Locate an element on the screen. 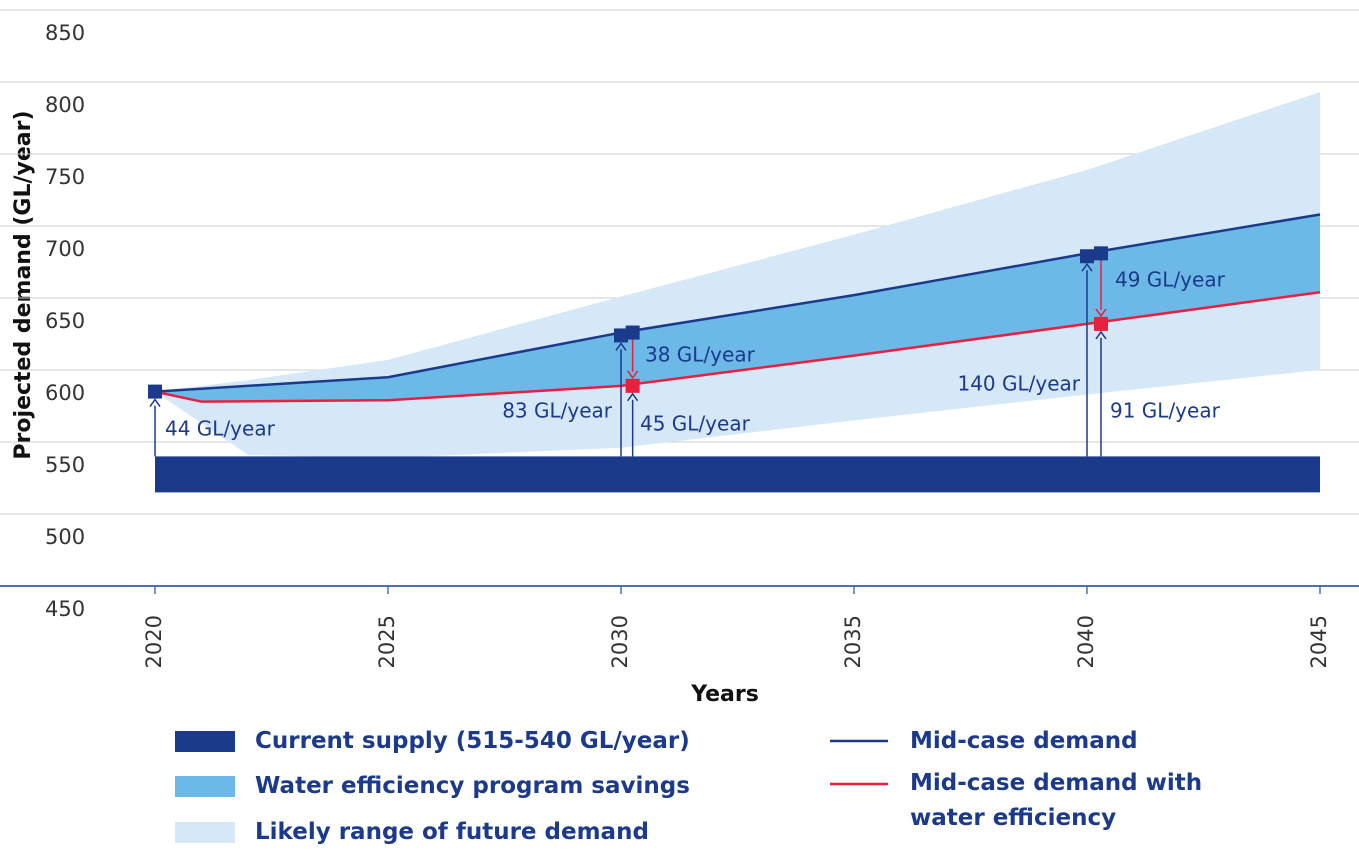 This screenshot has height=850, width=1359. annotation: 83 GL/year is located at coordinates (557, 411).